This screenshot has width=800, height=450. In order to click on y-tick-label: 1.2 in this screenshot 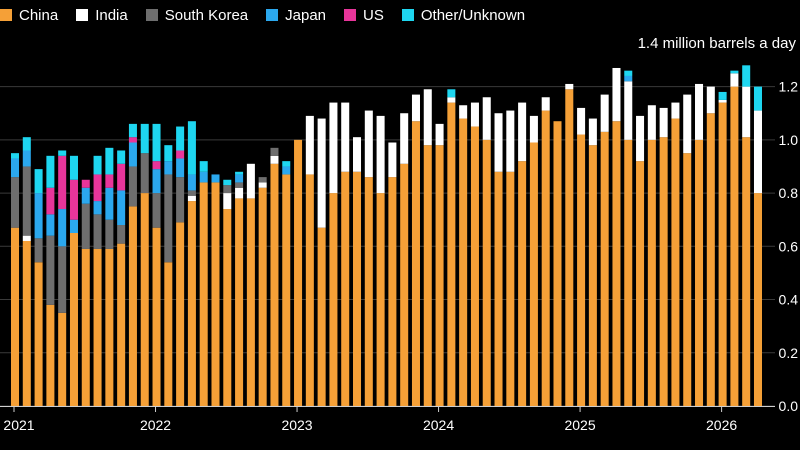, I will do `click(789, 87)`.